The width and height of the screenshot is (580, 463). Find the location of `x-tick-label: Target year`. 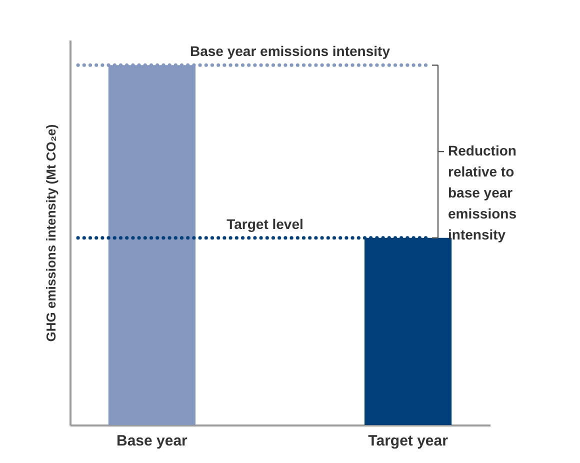

x-tick-label: Target year is located at coordinates (408, 441).